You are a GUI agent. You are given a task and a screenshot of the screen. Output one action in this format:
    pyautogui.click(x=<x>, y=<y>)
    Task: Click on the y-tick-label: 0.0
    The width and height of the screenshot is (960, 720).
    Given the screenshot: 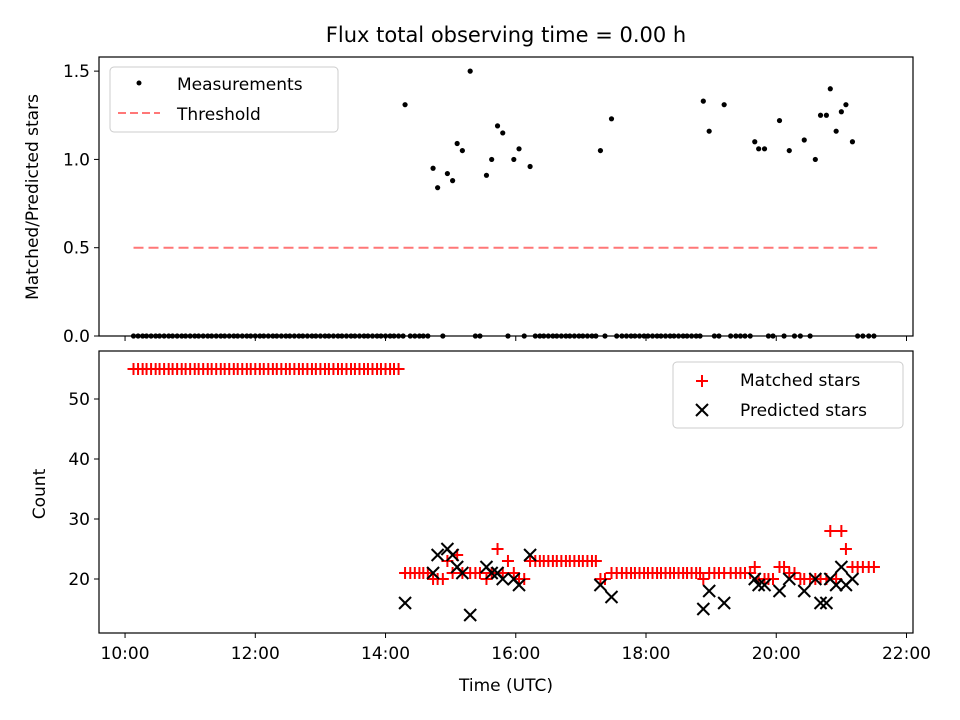 What is the action you would take?
    pyautogui.click(x=76, y=337)
    